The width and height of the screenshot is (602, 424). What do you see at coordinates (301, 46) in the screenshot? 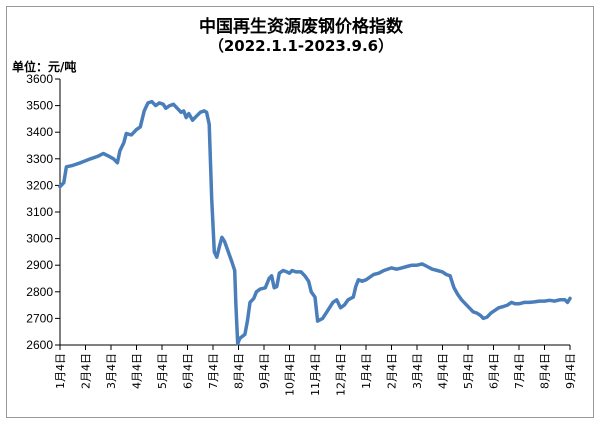
I see `chart-subtitle: （2022.1.1-2023.9.6）` at bounding box center [301, 46].